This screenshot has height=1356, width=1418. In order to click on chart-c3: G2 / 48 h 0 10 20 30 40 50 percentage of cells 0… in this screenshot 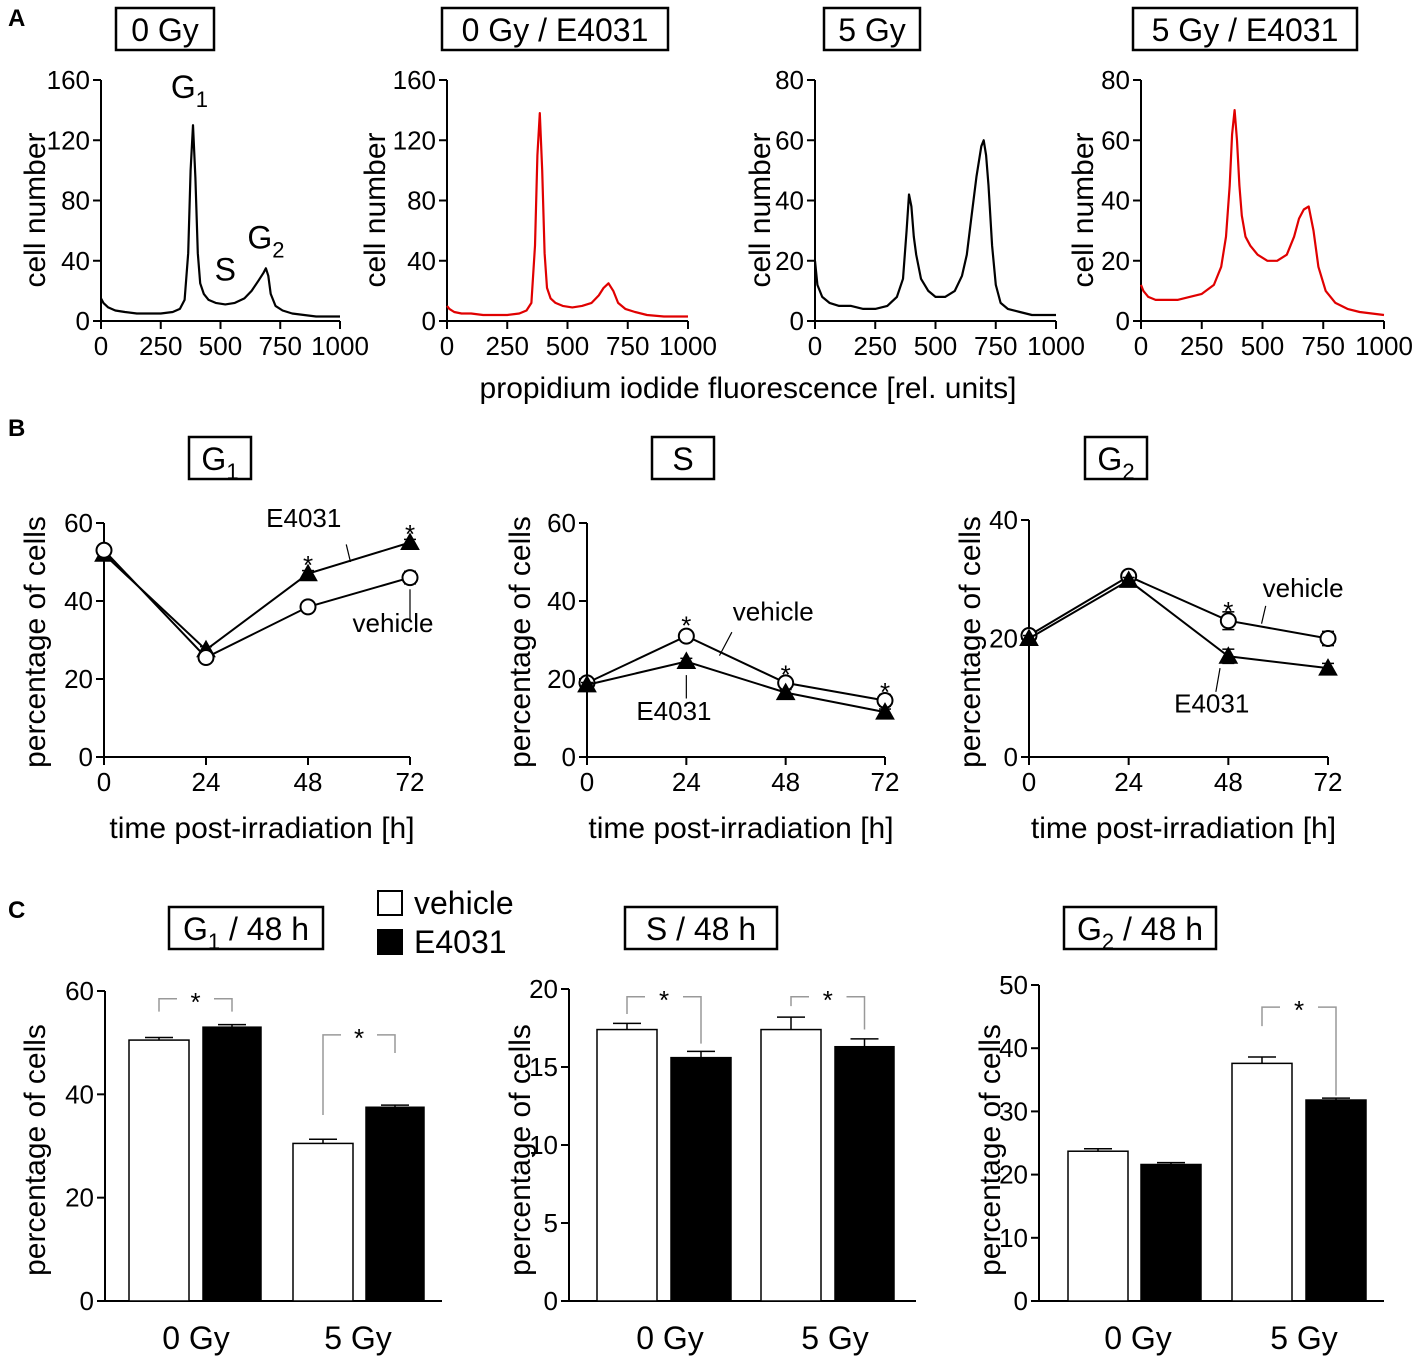, I will do `click(1179, 1130)`.